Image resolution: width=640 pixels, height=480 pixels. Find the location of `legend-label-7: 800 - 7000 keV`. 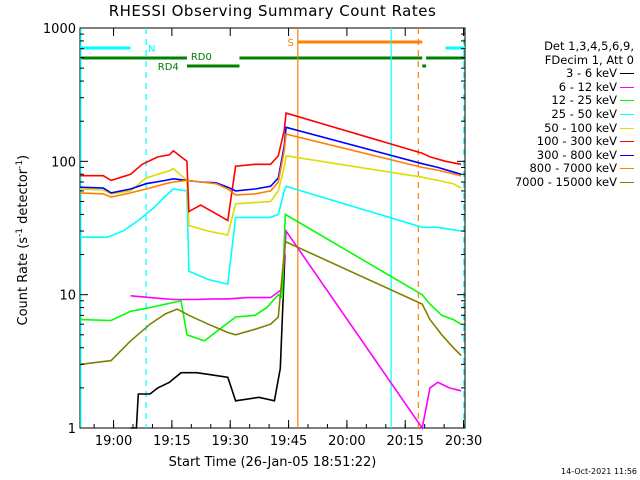

legend-label-7: 800 - 7000 keV is located at coordinates (573, 168).